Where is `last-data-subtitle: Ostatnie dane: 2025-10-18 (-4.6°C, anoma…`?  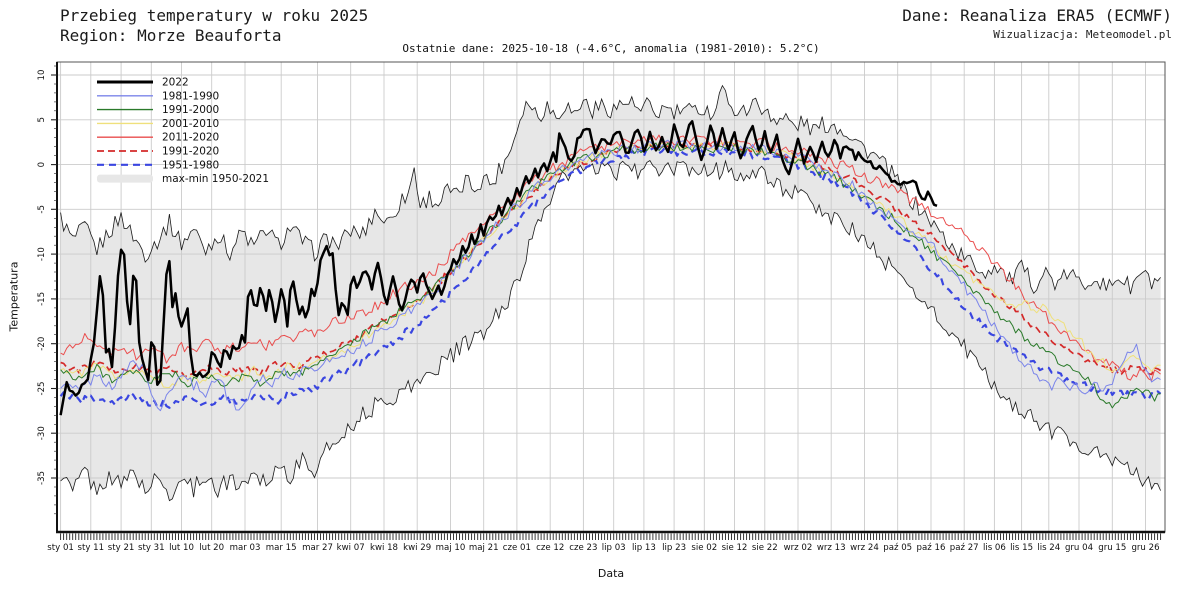
last-data-subtitle: Ostatnie dane: 2025-10-18 (-4.6°C, anoma… is located at coordinates (611, 48).